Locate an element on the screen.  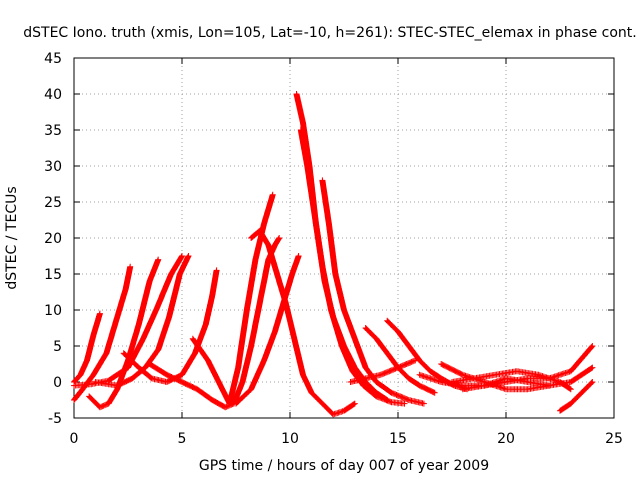
y-tick-label: 30 is located at coordinates (53, 167).